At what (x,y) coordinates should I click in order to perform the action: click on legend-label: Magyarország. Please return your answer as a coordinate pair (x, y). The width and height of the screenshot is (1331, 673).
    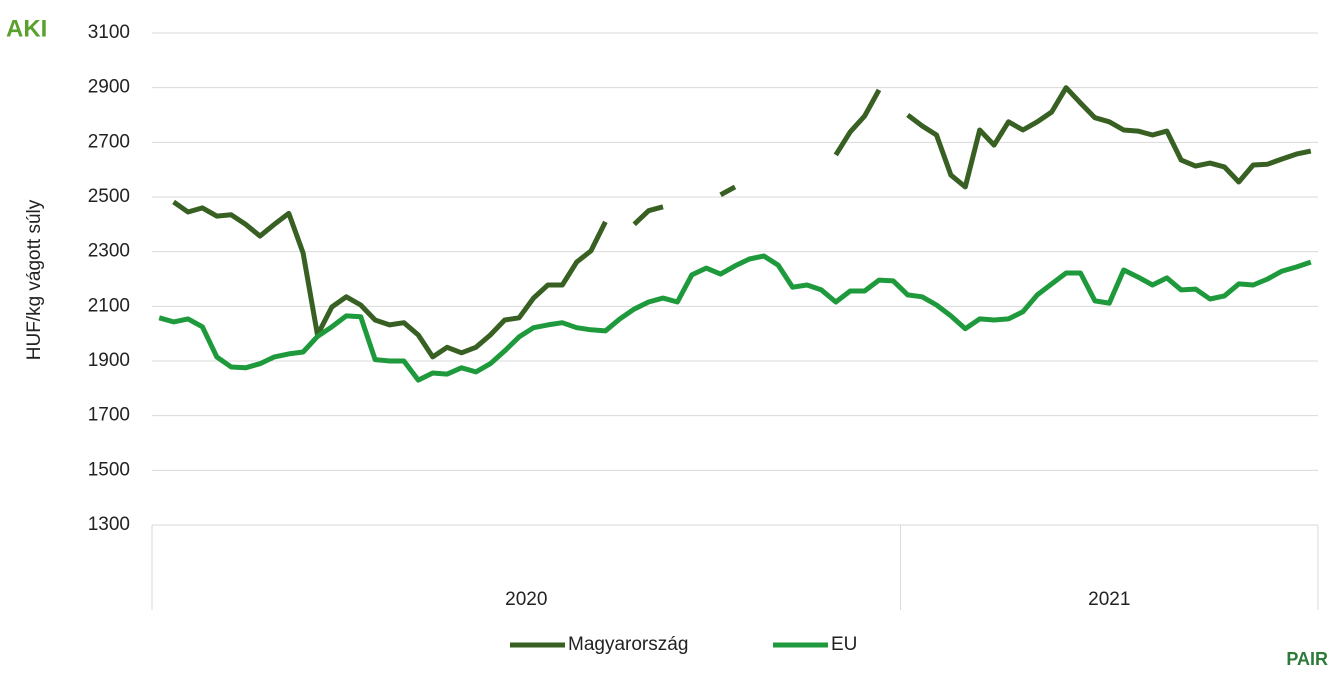
    Looking at the image, I should click on (628, 644).